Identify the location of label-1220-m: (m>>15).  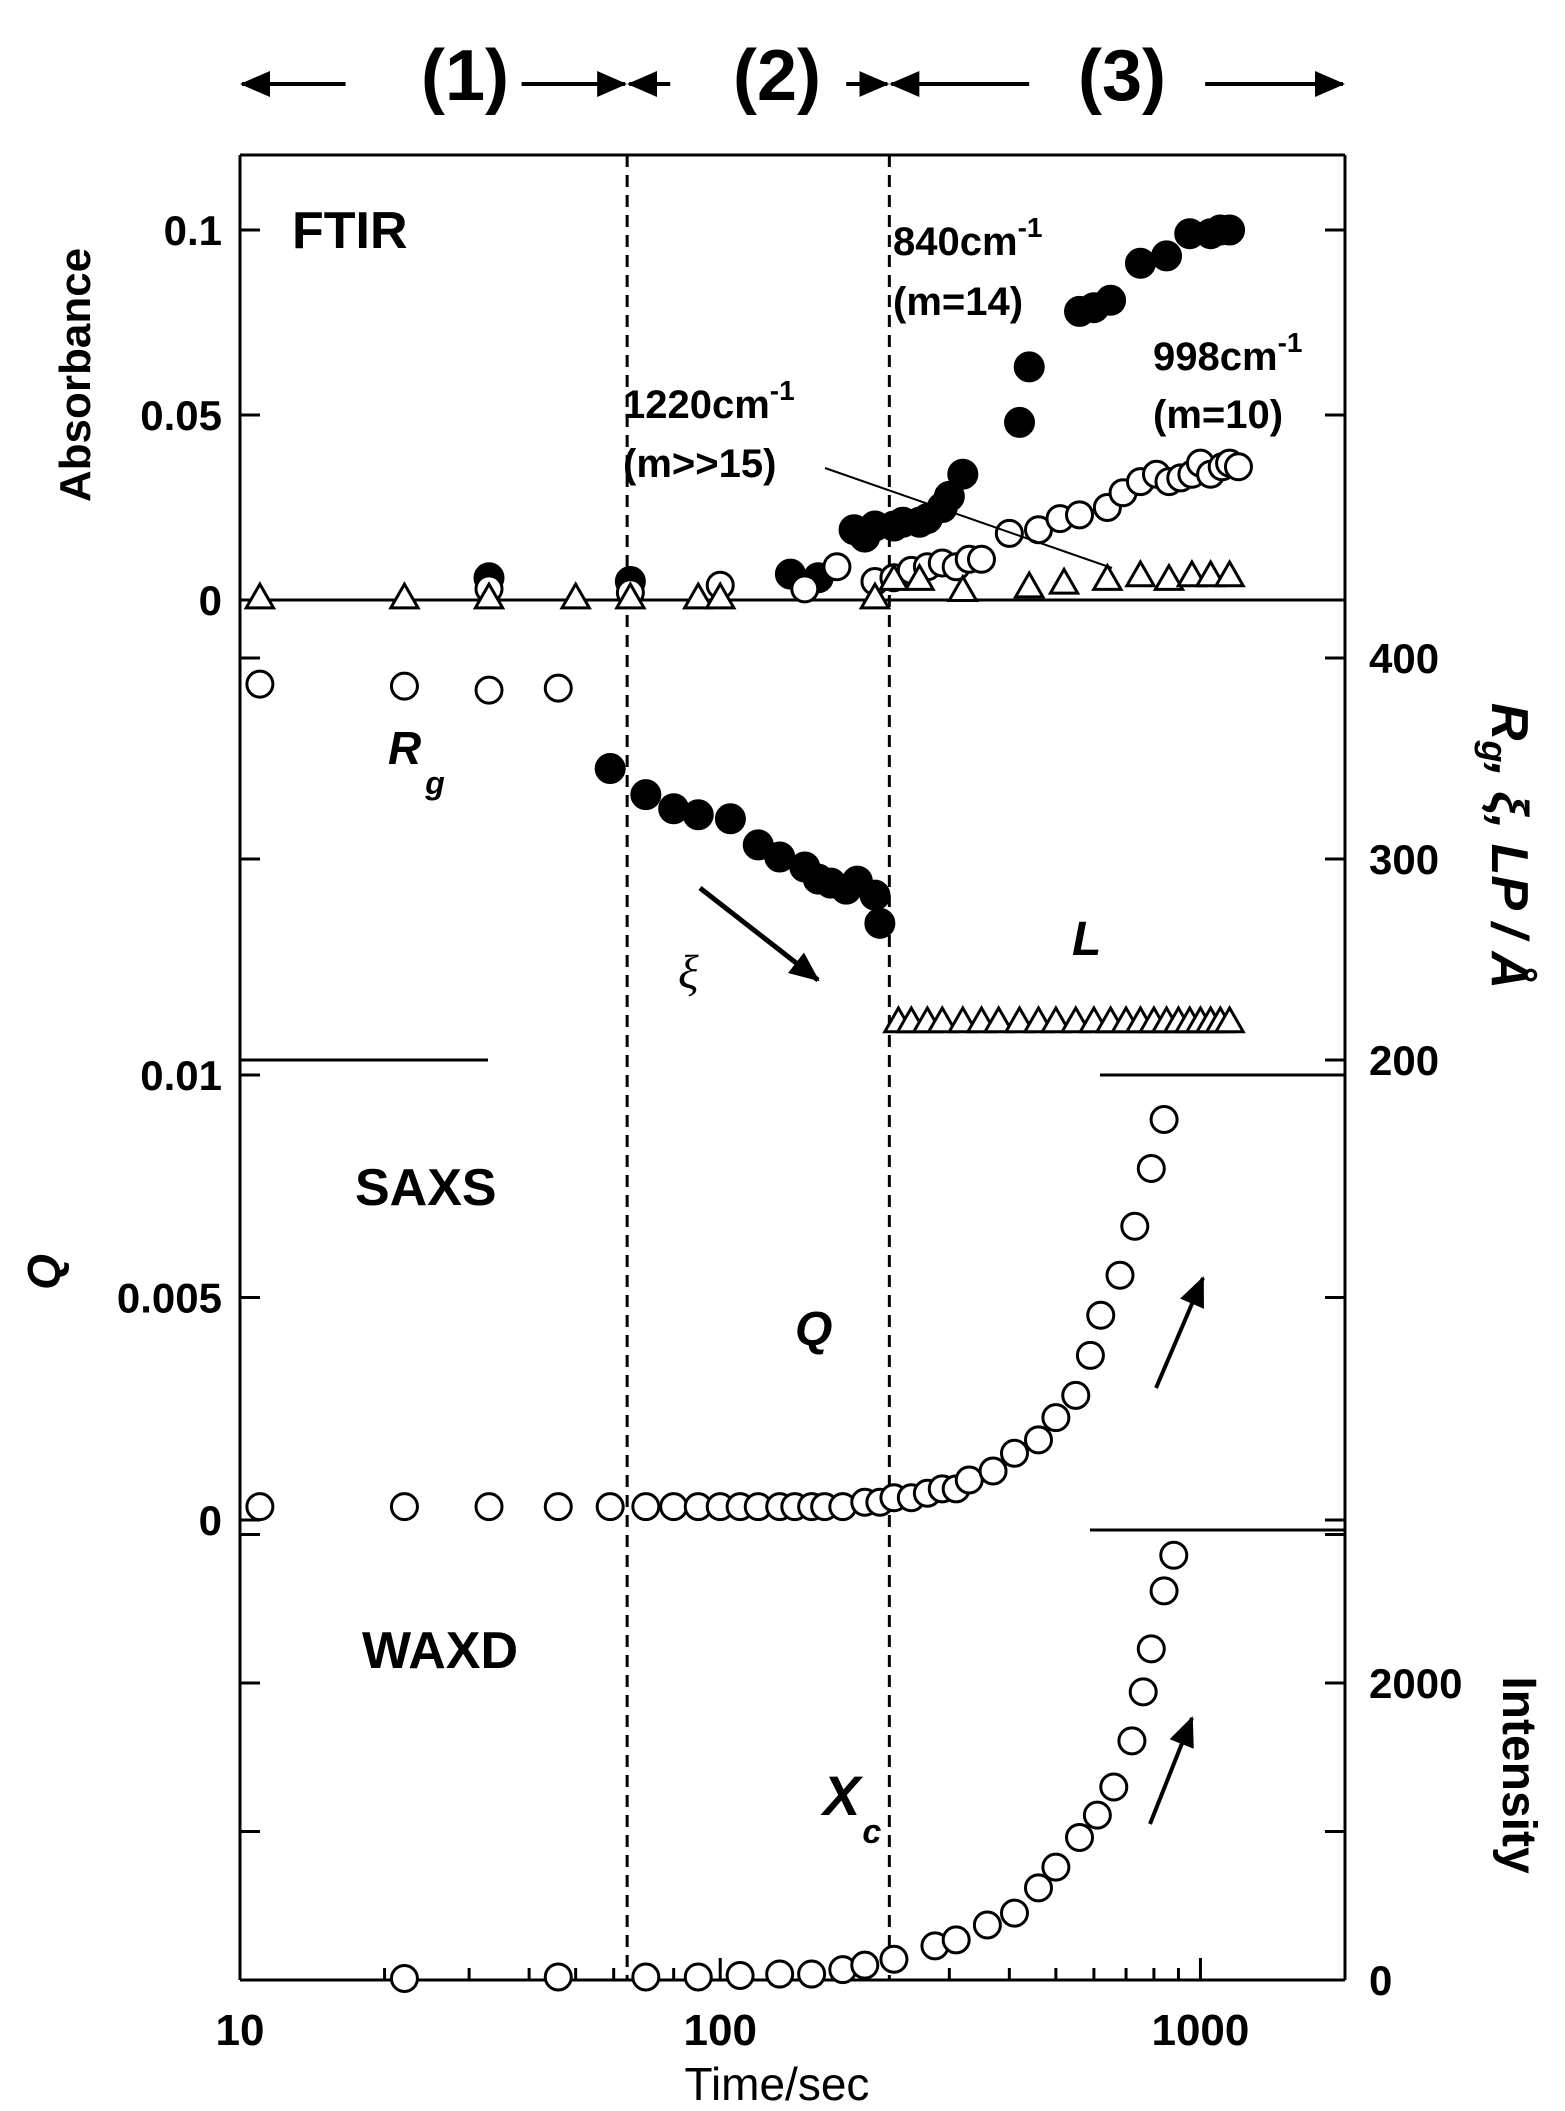
(699, 464).